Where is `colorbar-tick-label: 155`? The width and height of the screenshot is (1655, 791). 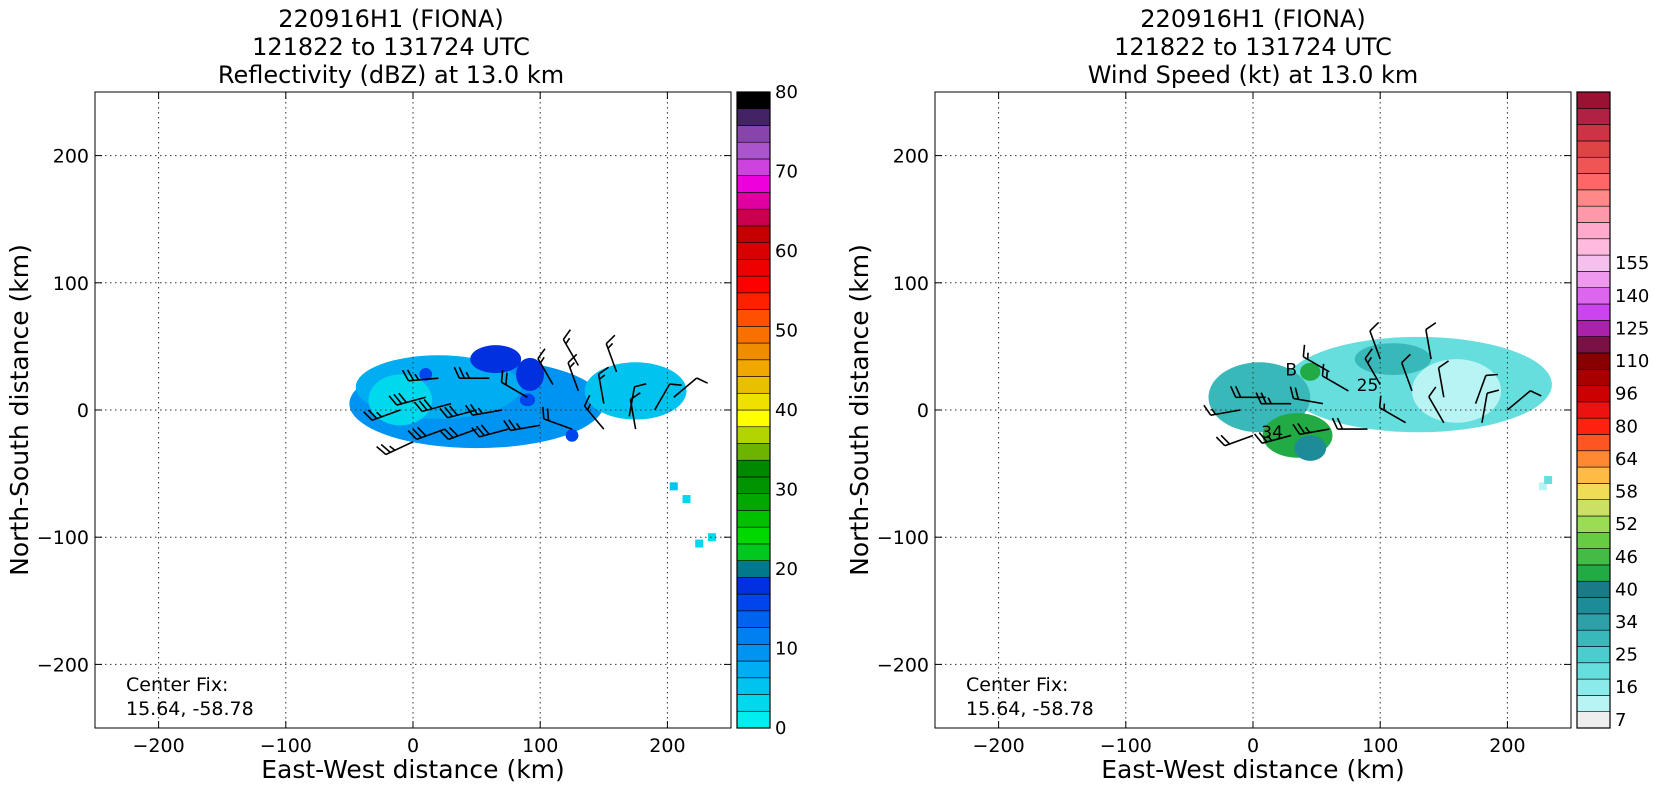 colorbar-tick-label: 155 is located at coordinates (1632, 263).